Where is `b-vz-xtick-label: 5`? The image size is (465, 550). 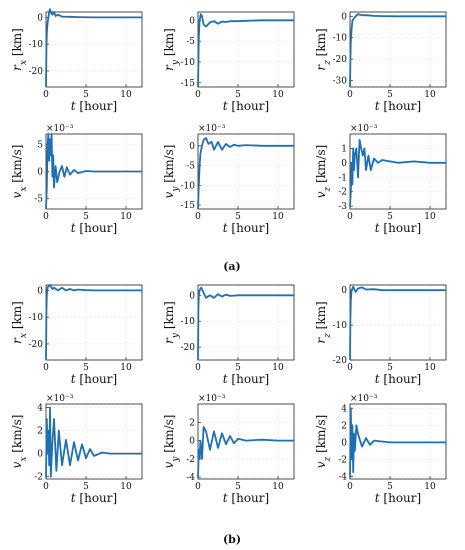
b-vz-xtick-label: 5 is located at coordinates (390, 487).